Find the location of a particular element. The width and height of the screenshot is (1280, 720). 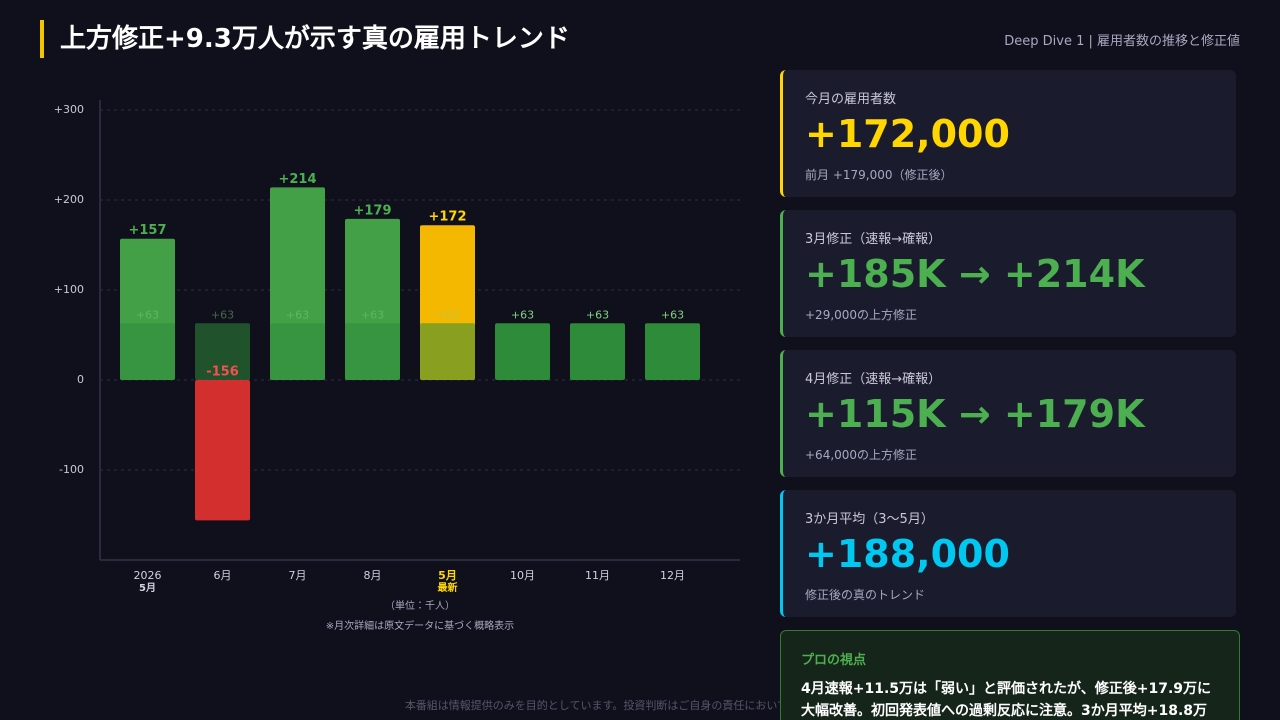

y-tick-label: 0 is located at coordinates (80, 379).